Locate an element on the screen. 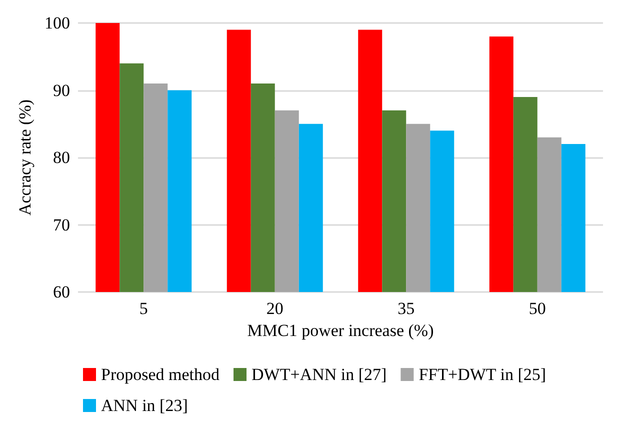 This screenshot has height=435, width=641. x-tick-label: 35 is located at coordinates (406, 308).